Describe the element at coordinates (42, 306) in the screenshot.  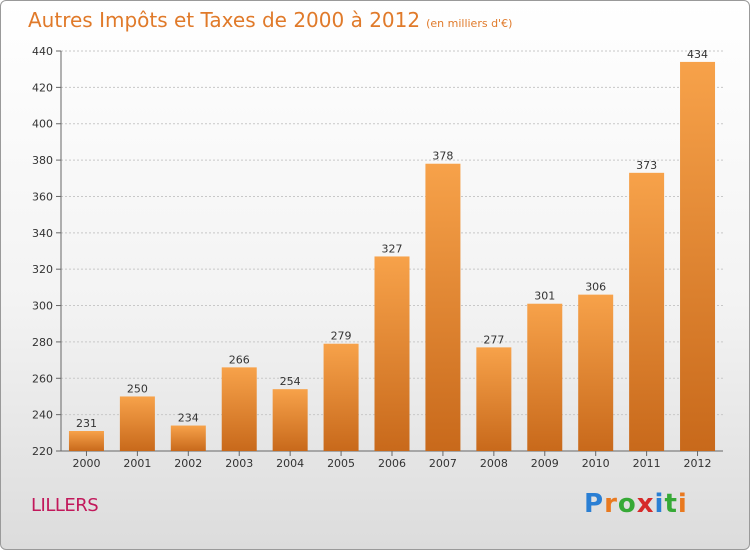
I see `y-tick-label: 300` at that location.